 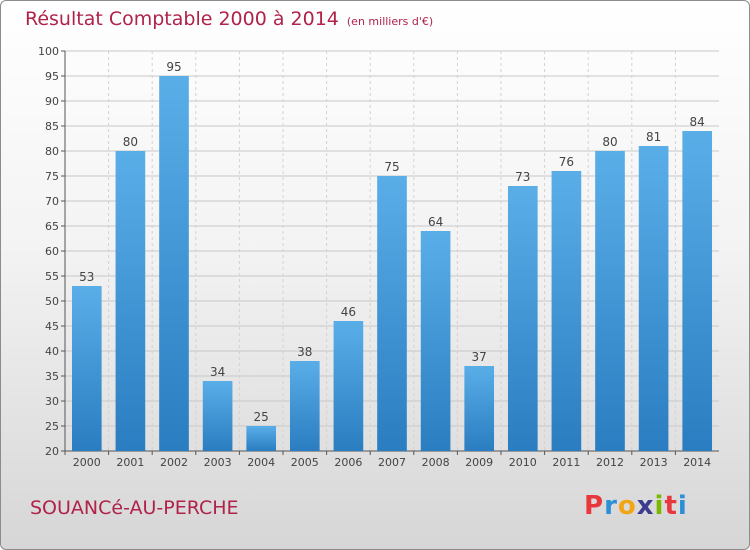 I want to click on logo-letter: x, so click(x=645, y=506).